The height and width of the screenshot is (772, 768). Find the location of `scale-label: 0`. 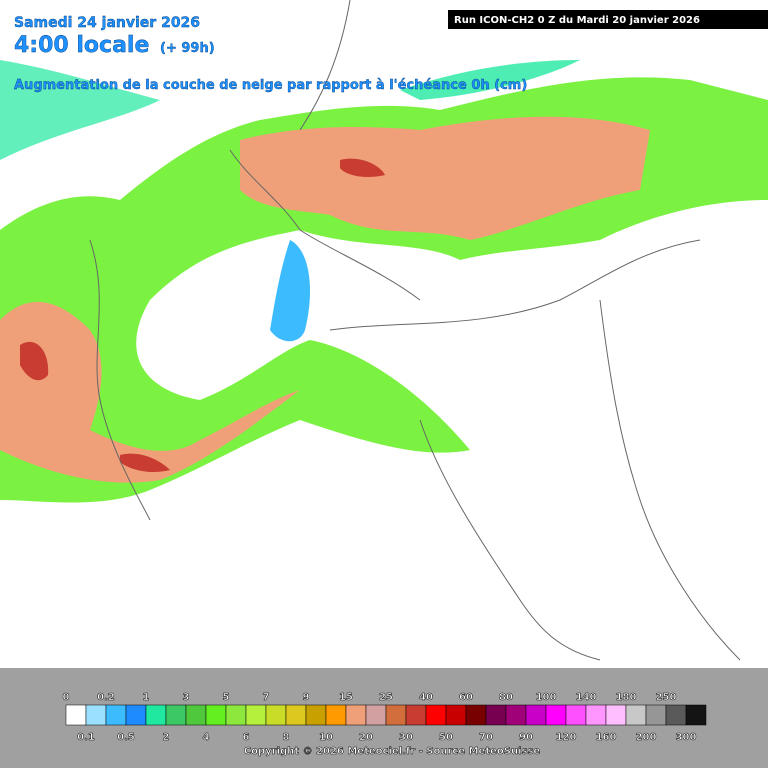

scale-label: 0 is located at coordinates (66, 697).